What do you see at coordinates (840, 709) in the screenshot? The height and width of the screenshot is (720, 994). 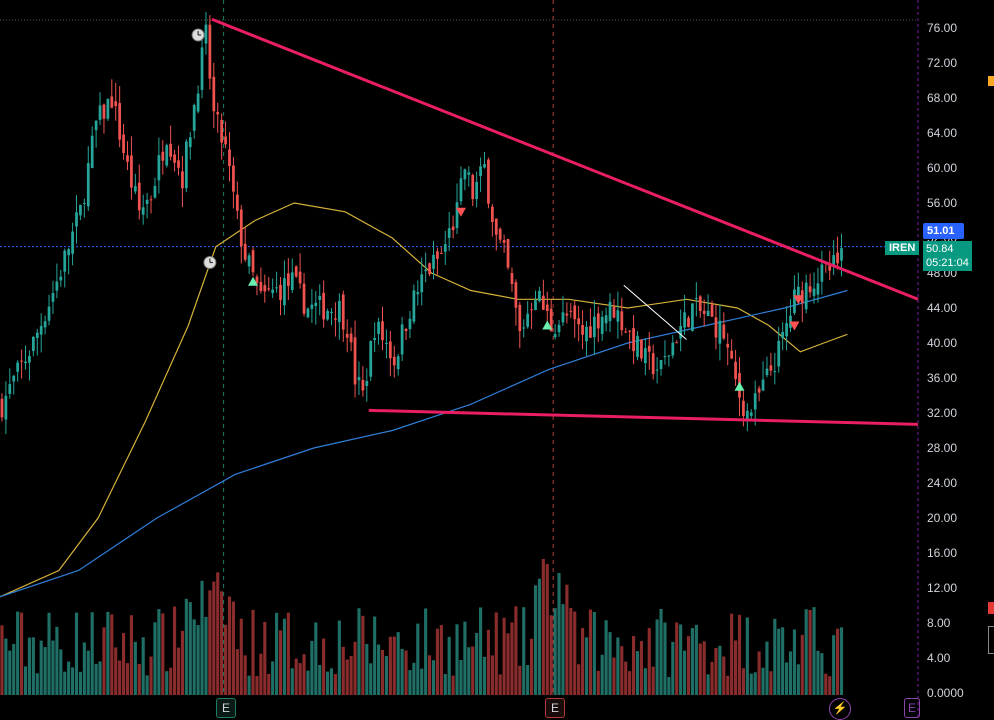 I see `lightning-badge: ⚡` at bounding box center [840, 709].